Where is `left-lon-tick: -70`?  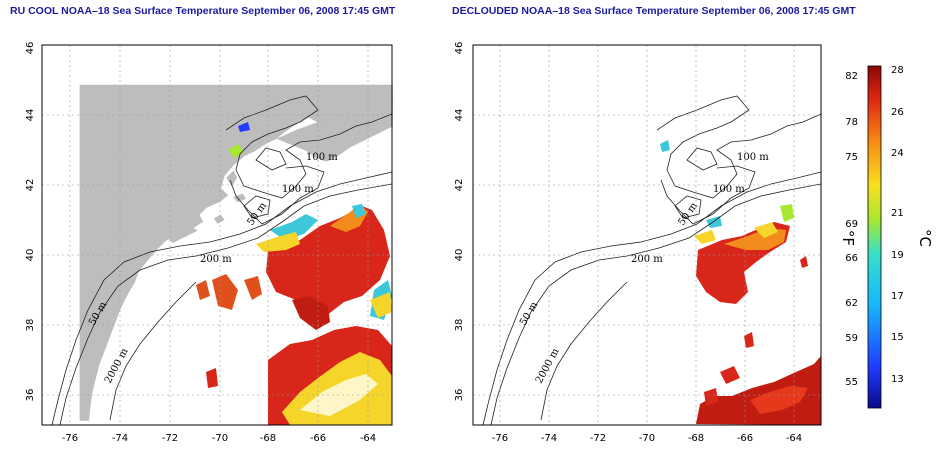 left-lon-tick: -70 is located at coordinates (220, 438).